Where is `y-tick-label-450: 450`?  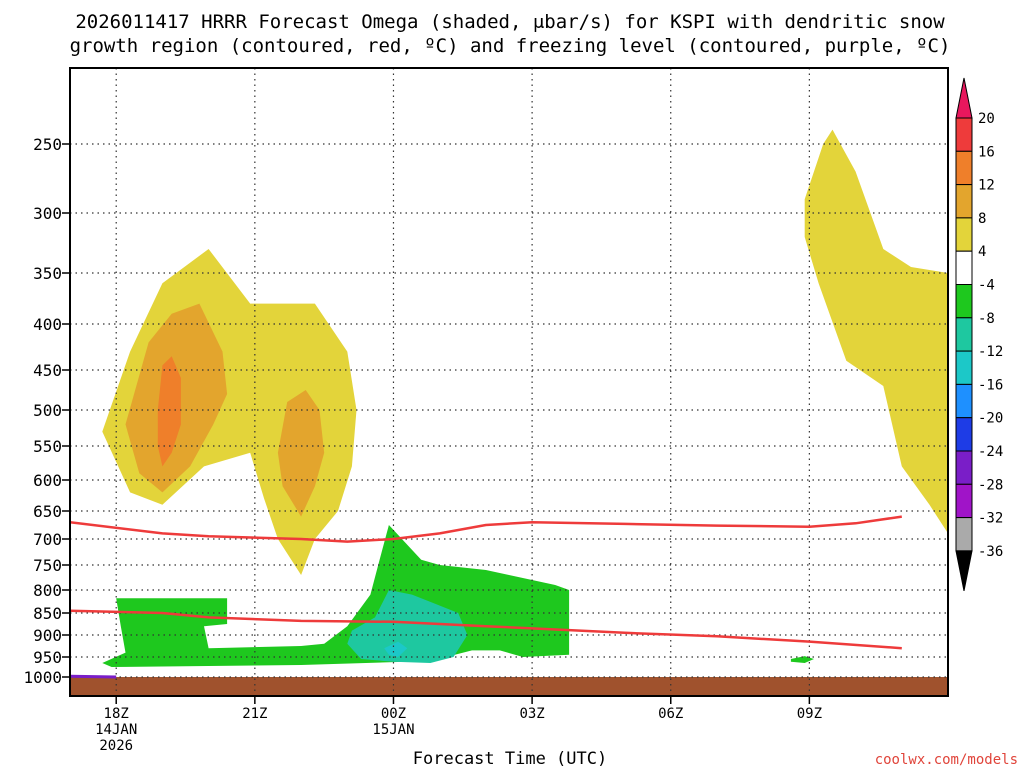 y-tick-label-450: 450 is located at coordinates (47, 370).